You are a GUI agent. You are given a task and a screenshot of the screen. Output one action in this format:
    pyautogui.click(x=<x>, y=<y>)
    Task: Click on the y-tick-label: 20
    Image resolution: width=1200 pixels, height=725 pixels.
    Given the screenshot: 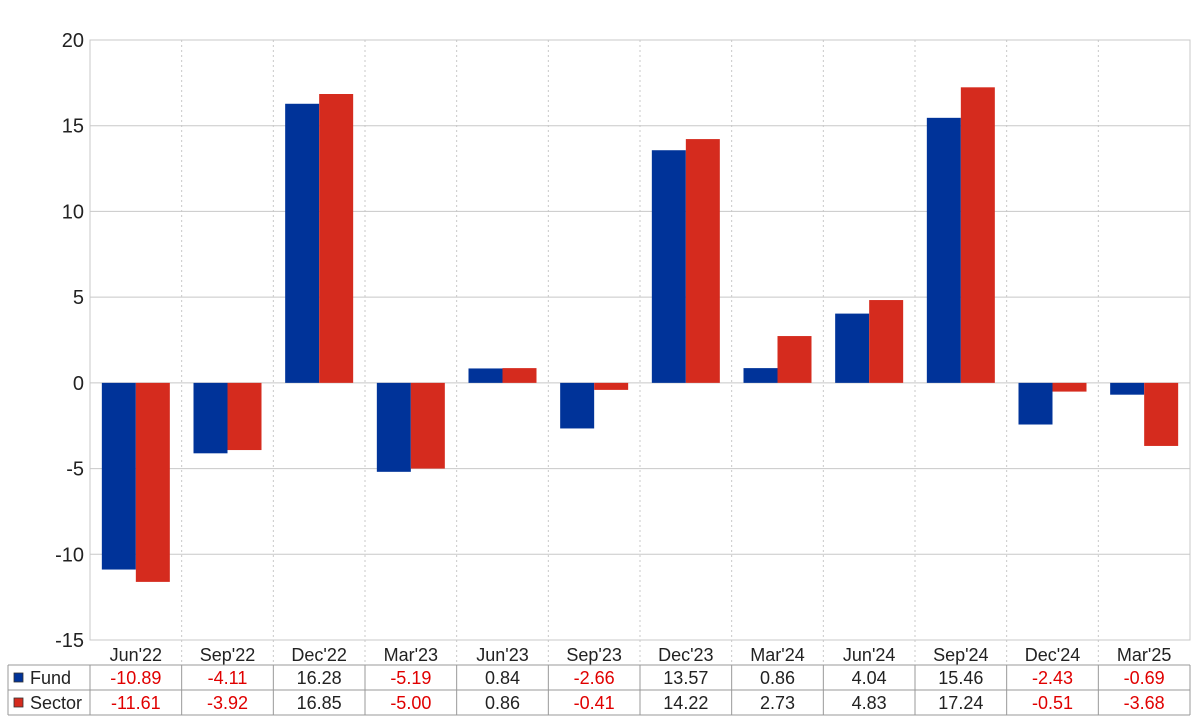 What is the action you would take?
    pyautogui.click(x=73, y=41)
    